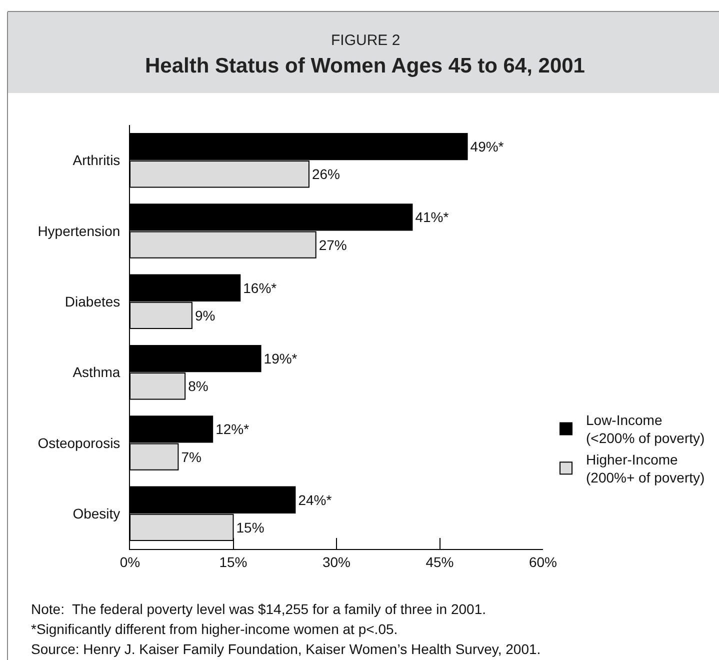 The width and height of the screenshot is (719, 660). I want to click on text: Note: The federal poverty level was $14,255 for a family of three in 2001., so click(258, 609).